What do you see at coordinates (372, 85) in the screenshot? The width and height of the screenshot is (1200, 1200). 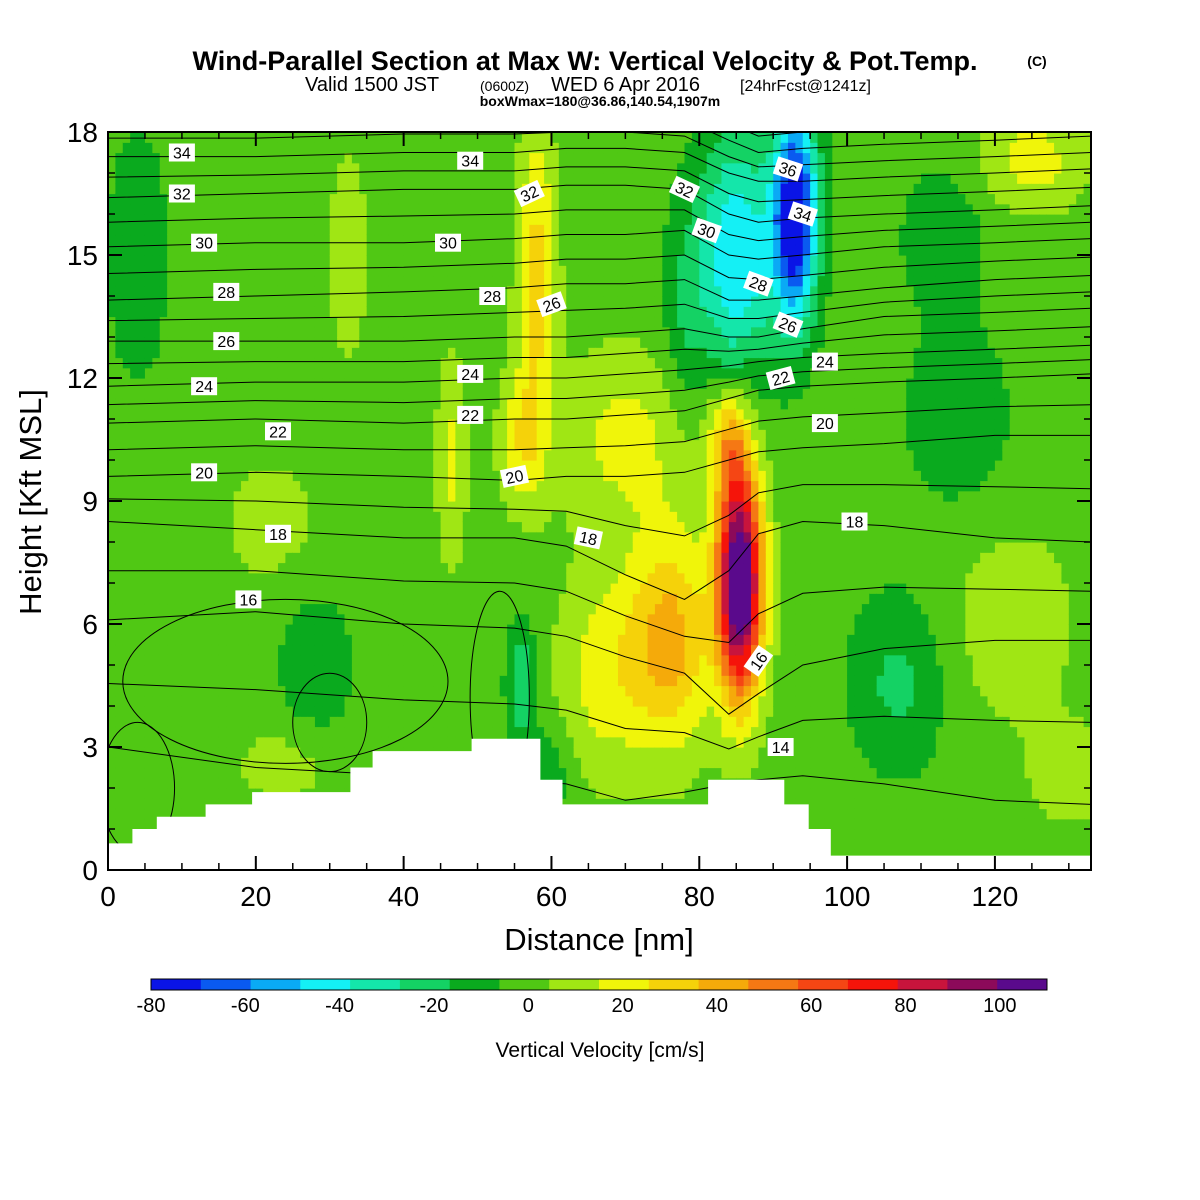 I see `valid-prefix: Valid 1500 JST` at bounding box center [372, 85].